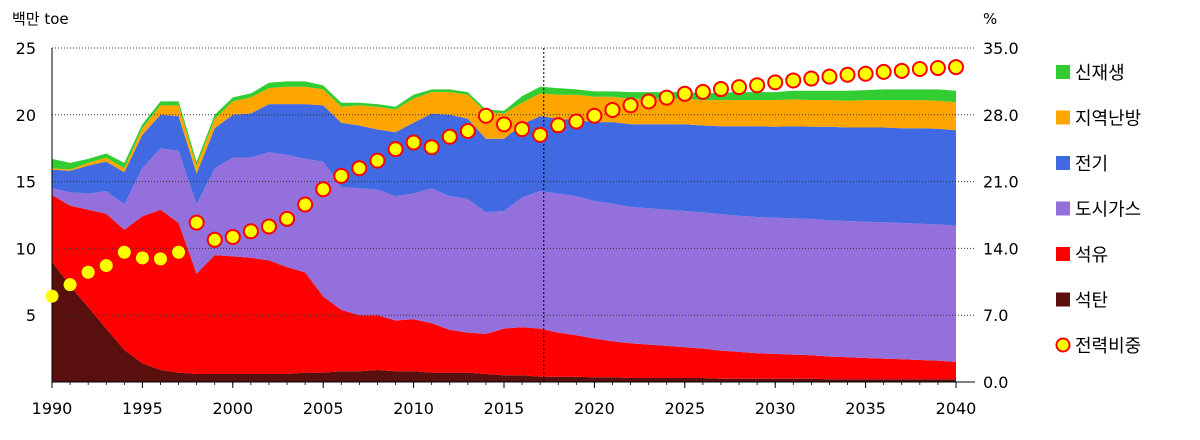 The image size is (1200, 440). Describe the element at coordinates (88, 272) in the screenshot. I see `ratio-point-1992` at that location.